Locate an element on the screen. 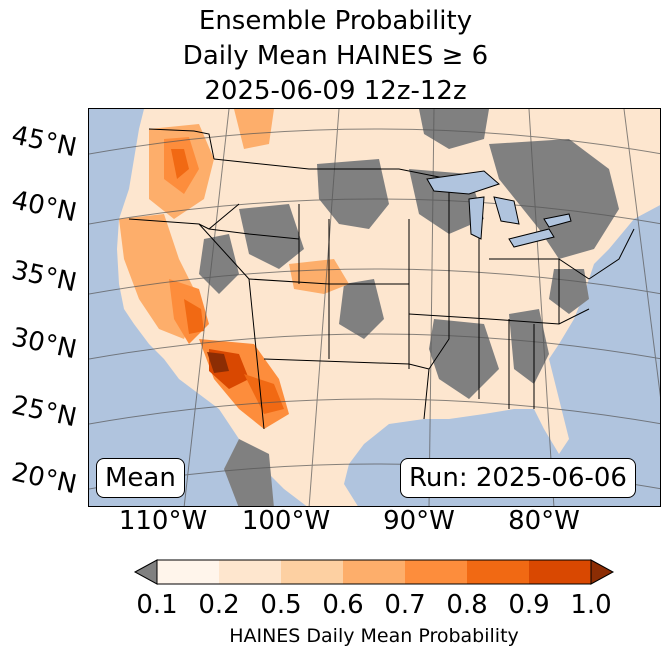  latitude-label-30: 30°N is located at coordinates (44, 344).